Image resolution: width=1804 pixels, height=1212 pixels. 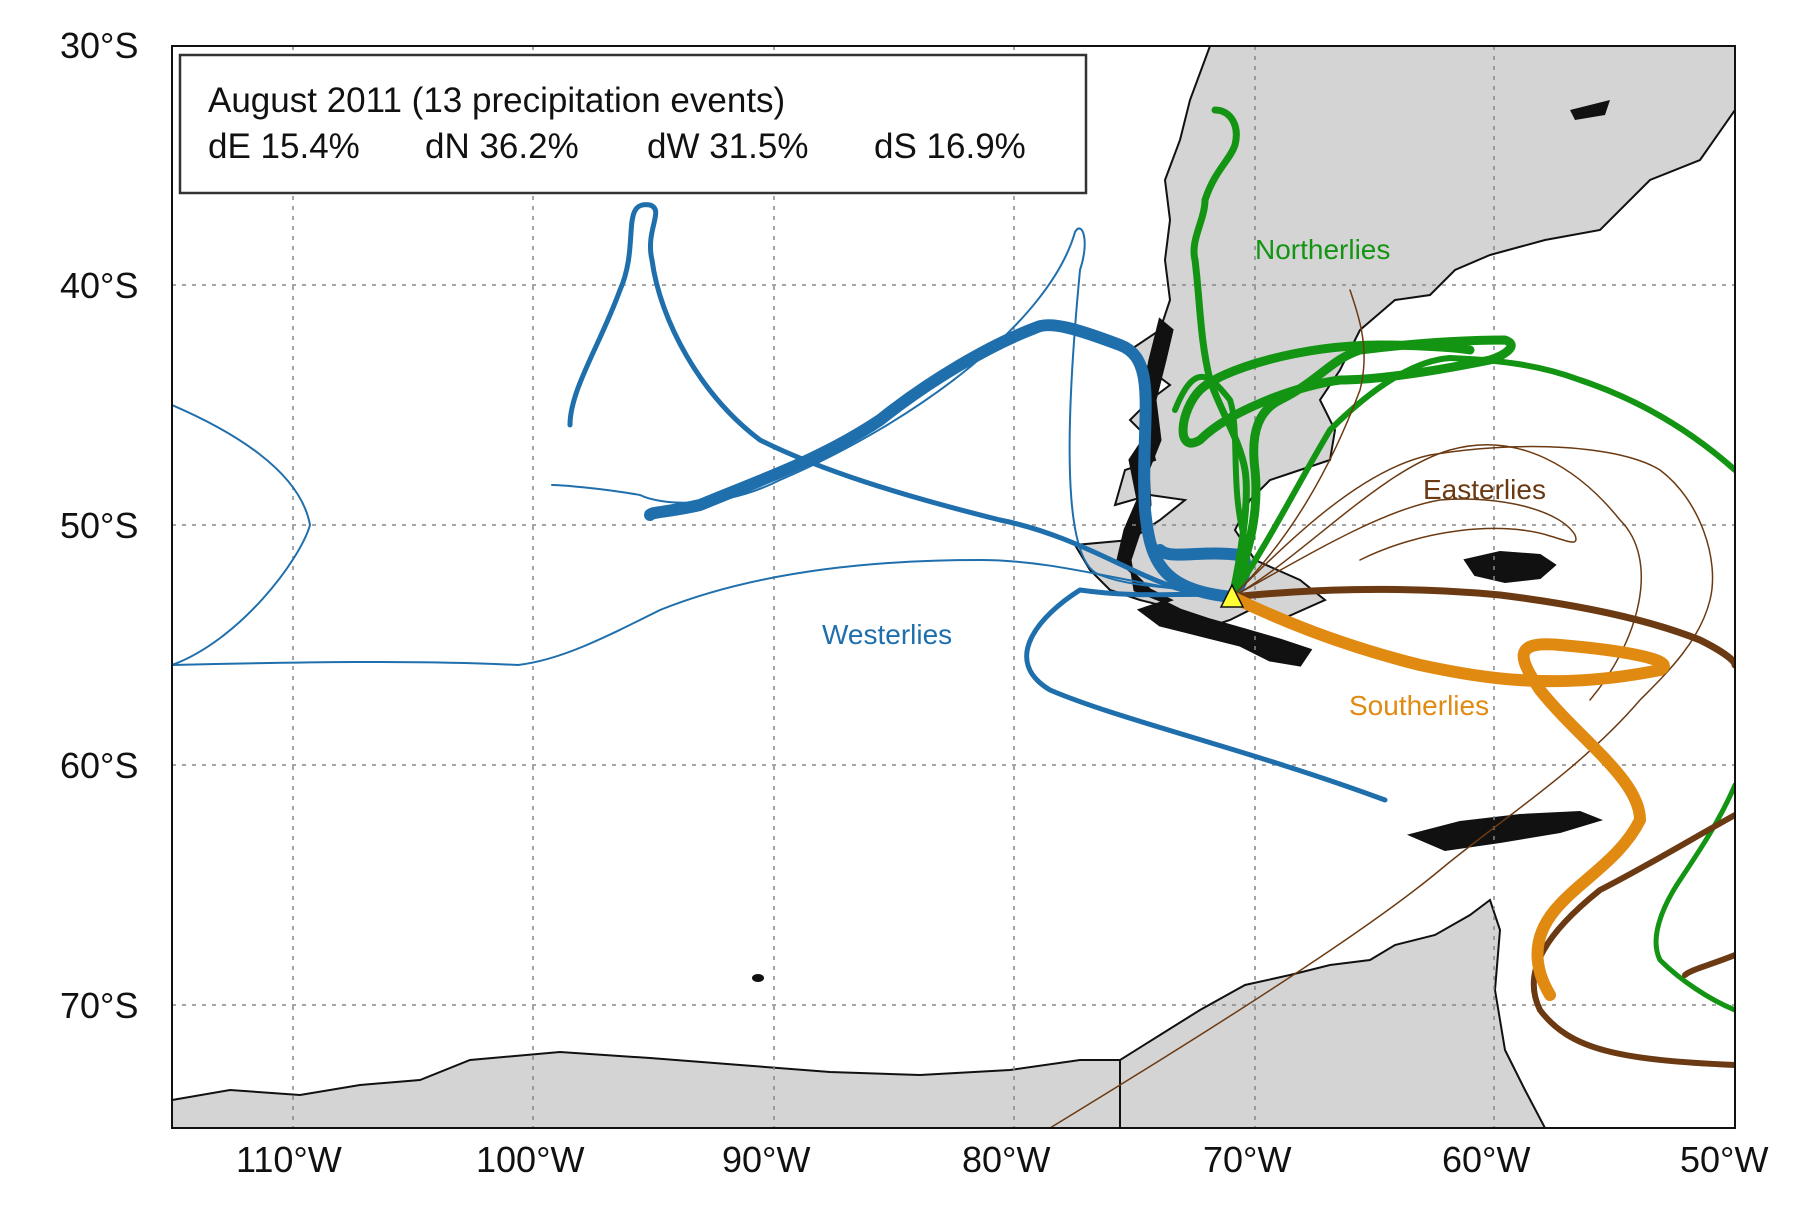 What do you see at coordinates (99, 1005) in the screenshot?
I see `lat-tick-label: 70°S` at bounding box center [99, 1005].